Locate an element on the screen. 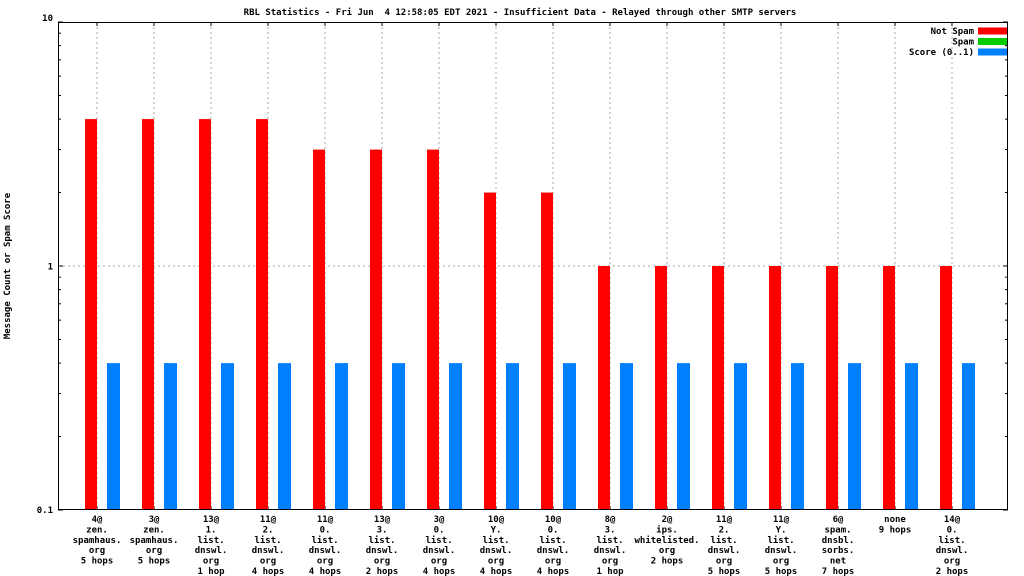 This screenshot has height=576, width=1024. x-category-label-line: 3. is located at coordinates (610, 530).